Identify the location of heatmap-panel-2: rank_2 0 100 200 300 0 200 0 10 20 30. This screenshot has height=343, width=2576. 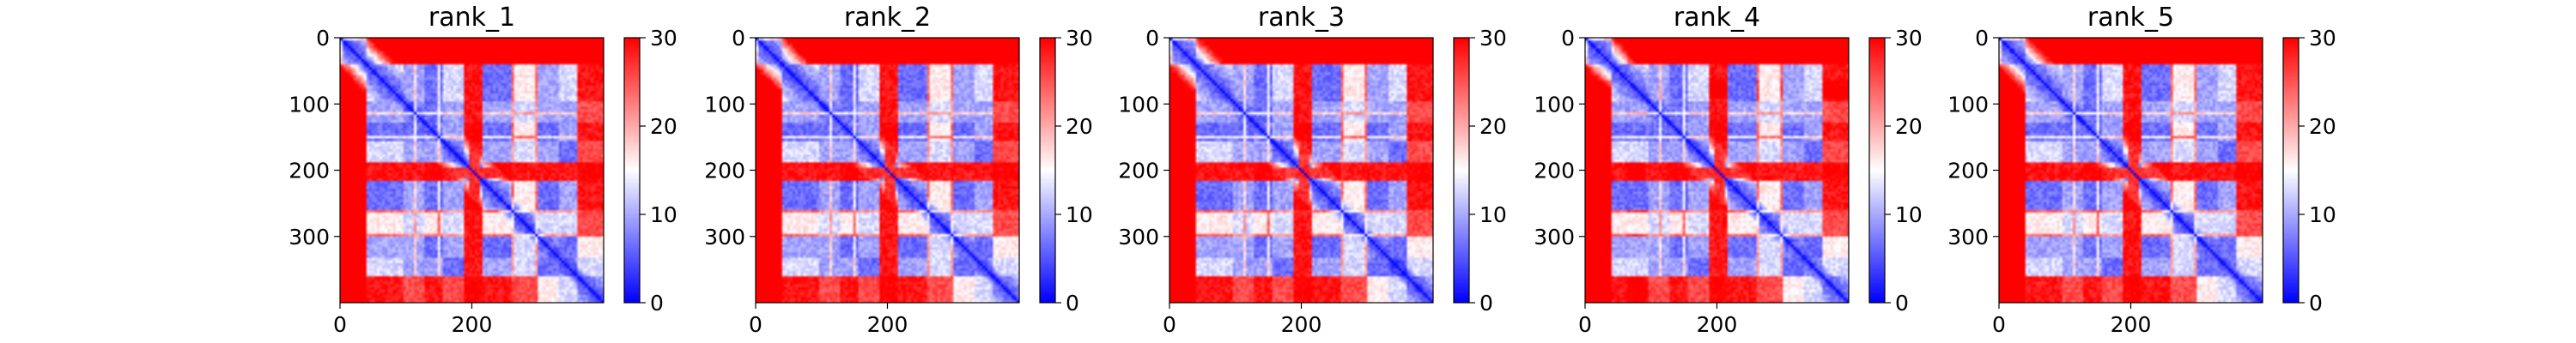
(899, 170).